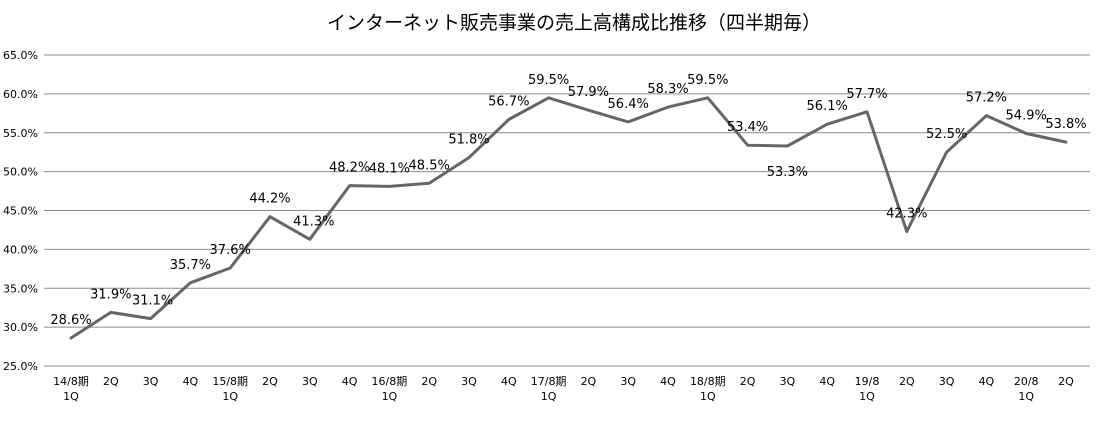 The image size is (1108, 421). What do you see at coordinates (20, 288) in the screenshot?
I see `y-tick-label: 35.0%` at bounding box center [20, 288].